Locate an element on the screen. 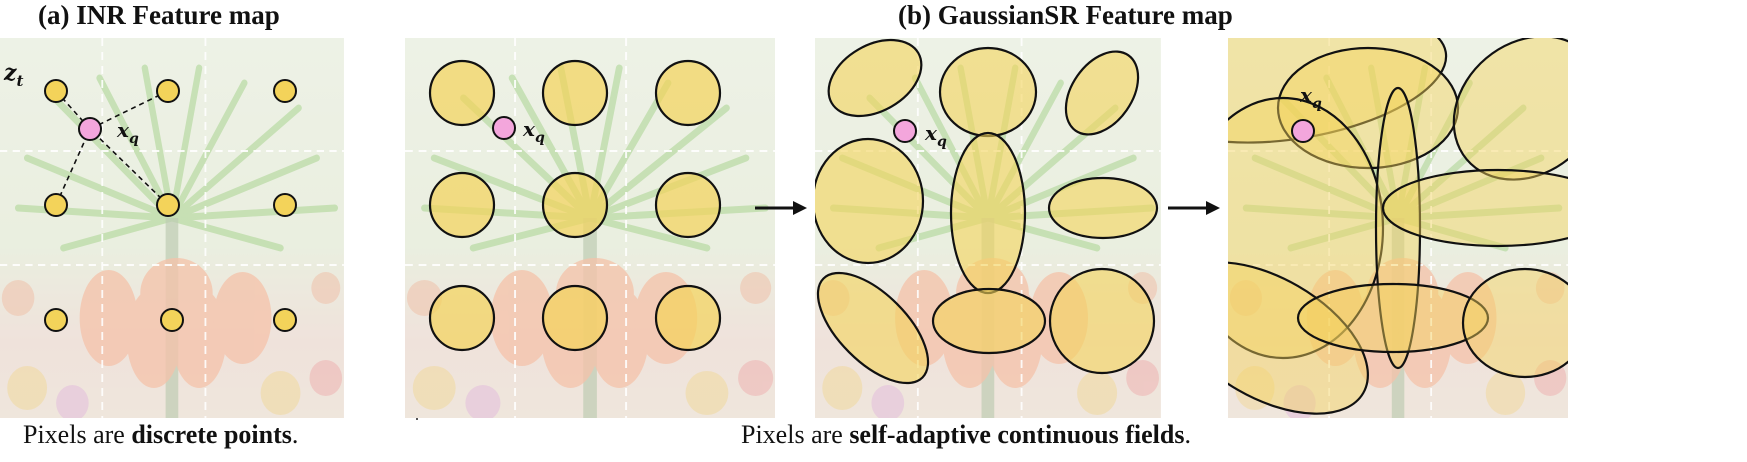 The width and height of the screenshot is (1747, 462). title-inr: (a) INR Feature map is located at coordinates (159, 15).